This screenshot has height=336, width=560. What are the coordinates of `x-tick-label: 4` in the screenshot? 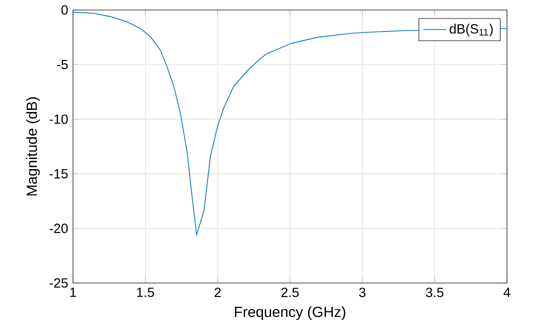 It's located at (507, 292).